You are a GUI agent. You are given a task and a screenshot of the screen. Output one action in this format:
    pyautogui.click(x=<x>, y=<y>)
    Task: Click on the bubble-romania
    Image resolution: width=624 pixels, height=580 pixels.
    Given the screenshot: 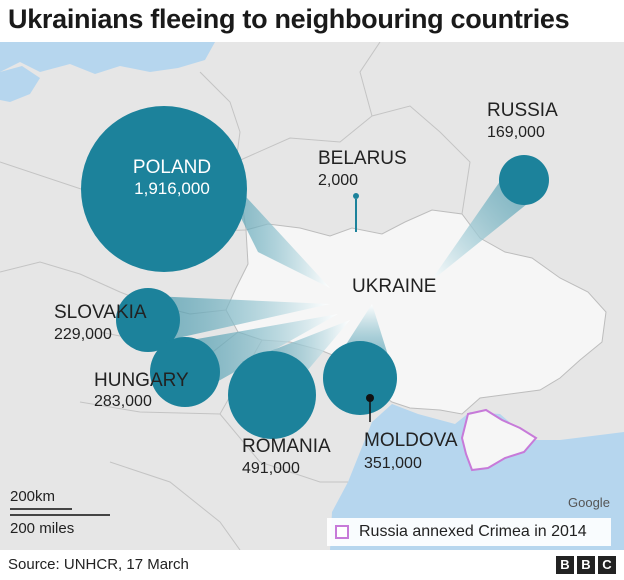 What is the action you would take?
    pyautogui.click(x=272, y=395)
    